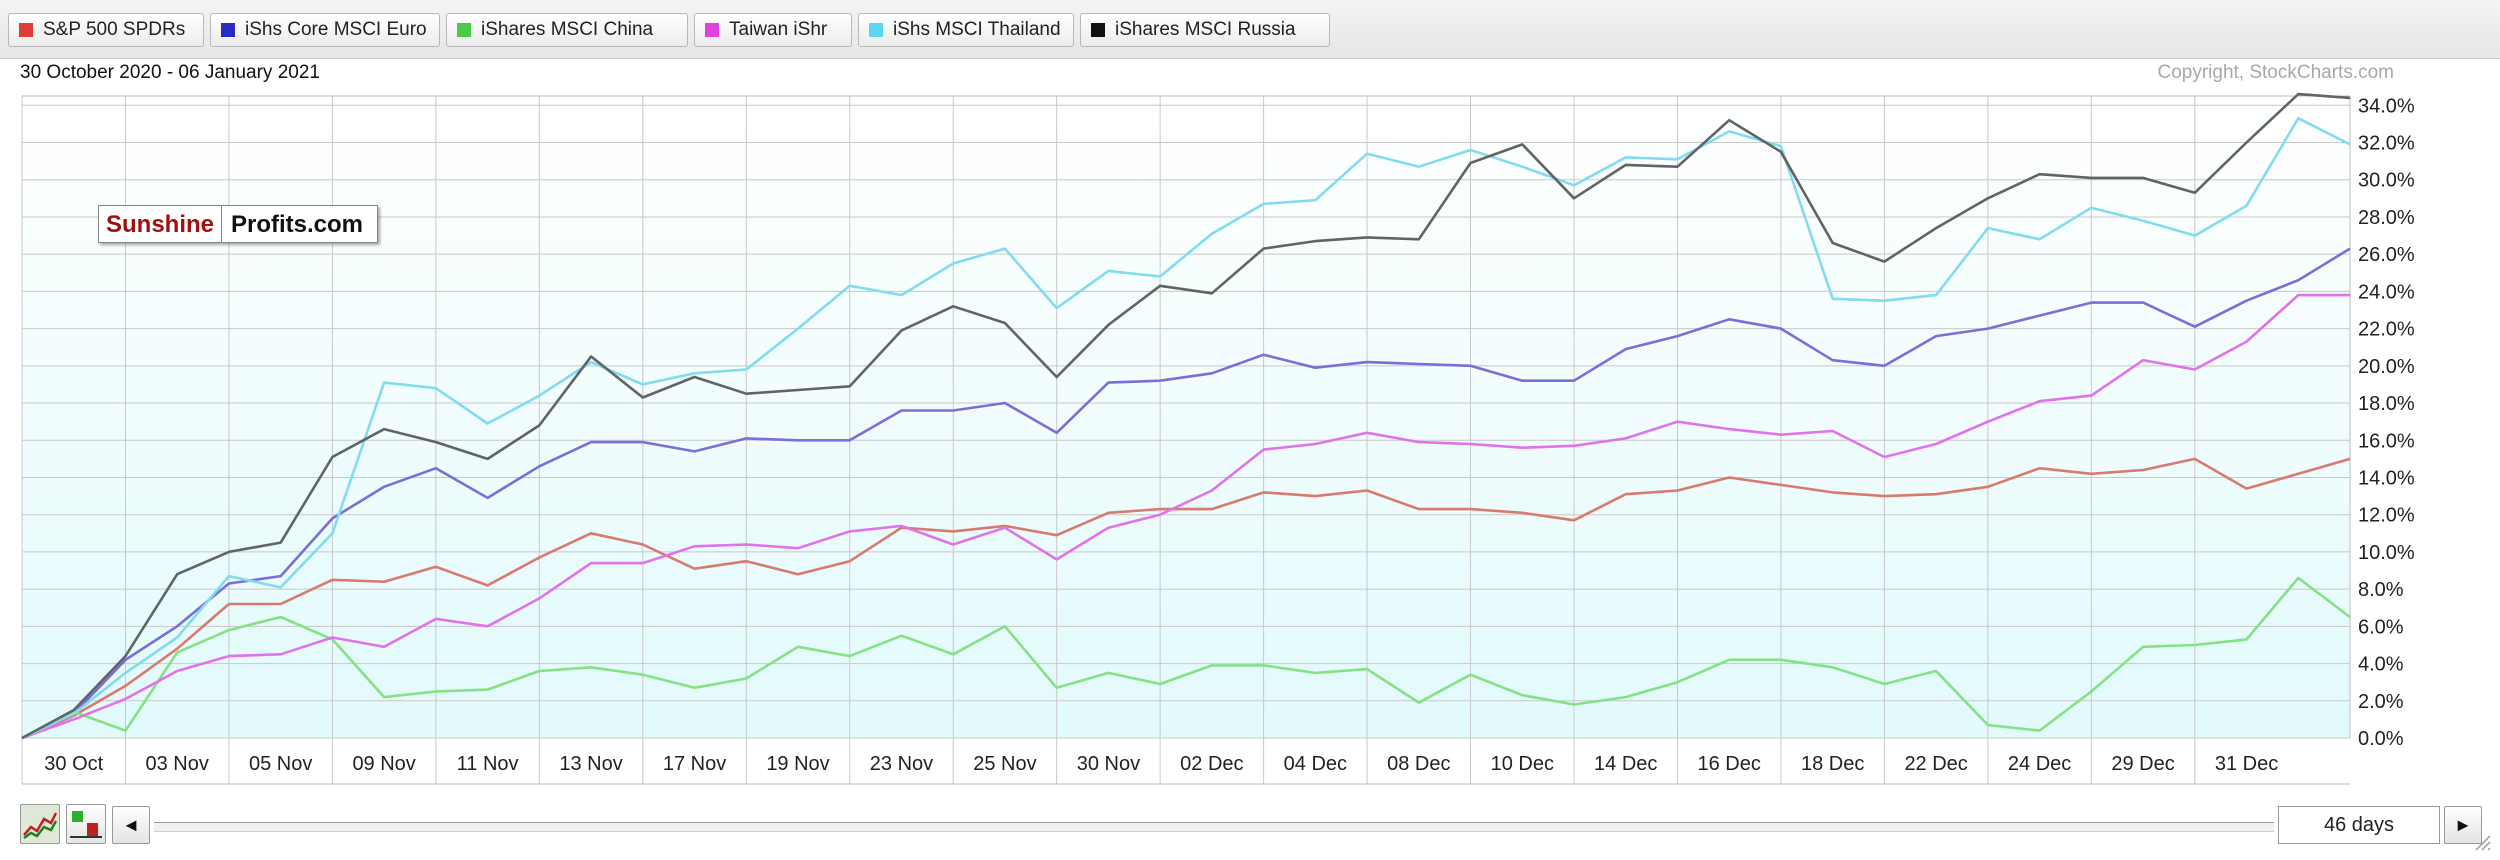 Image resolution: width=2500 pixels, height=860 pixels. I want to click on x-tick-label: 14 Dec, so click(1625, 764).